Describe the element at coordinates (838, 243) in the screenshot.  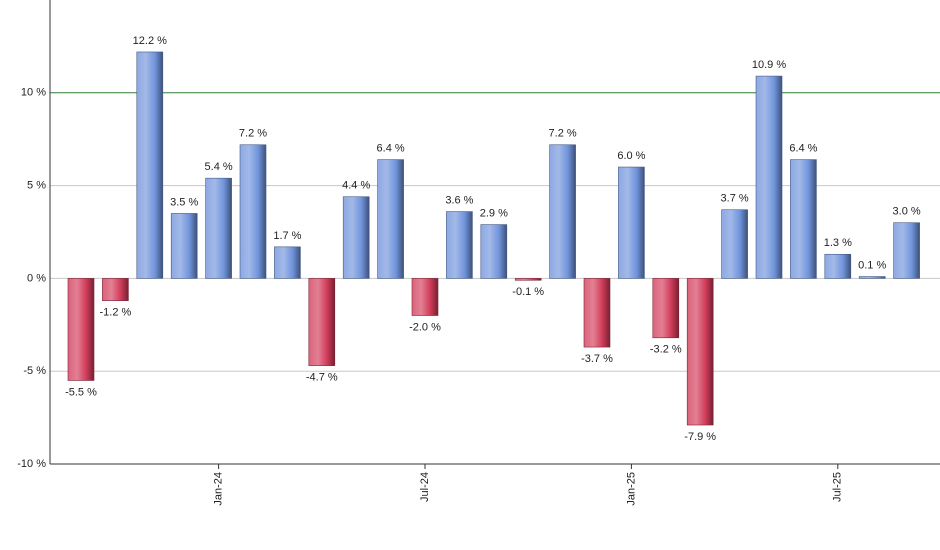
I see `value-label: 1.3 %` at that location.